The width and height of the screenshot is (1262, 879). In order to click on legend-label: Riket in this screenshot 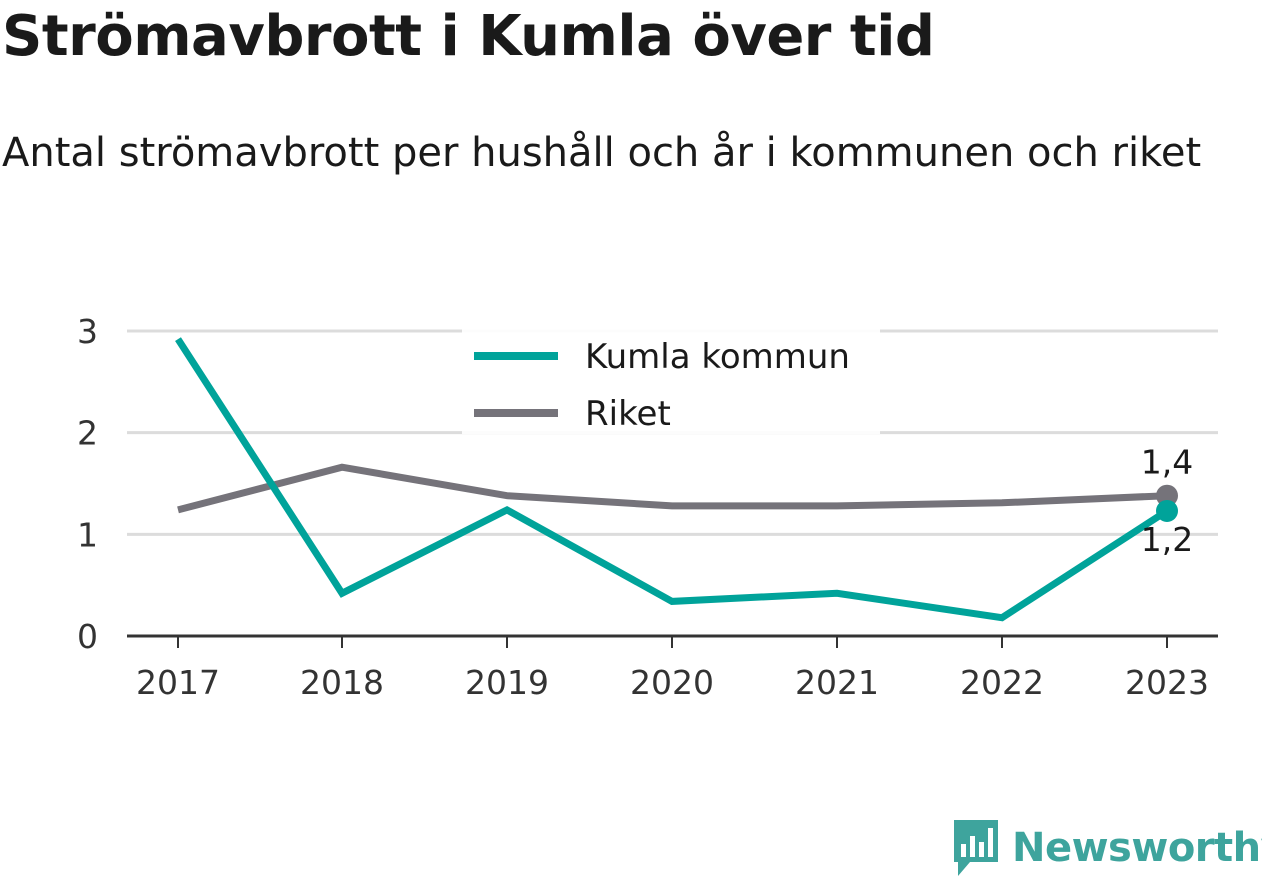, I will do `click(628, 414)`.